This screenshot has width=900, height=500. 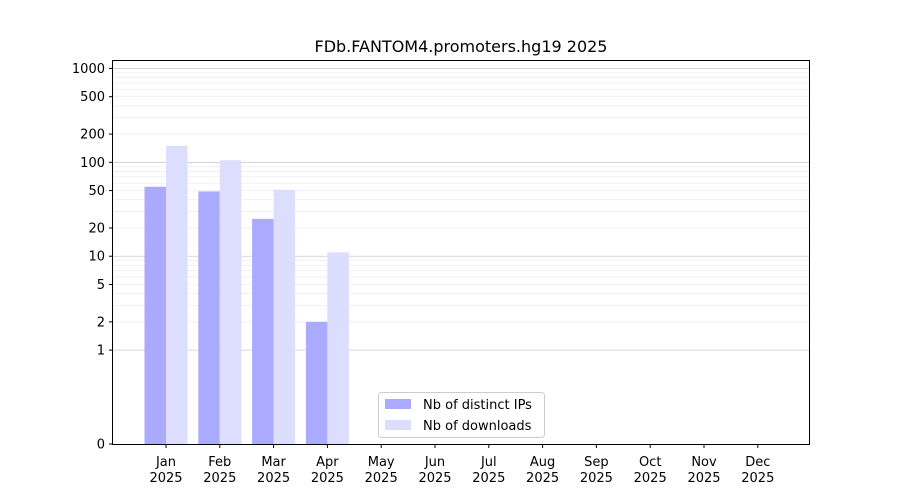 What do you see at coordinates (273, 470) in the screenshot?
I see `x-tick-label: Mar 2025` at bounding box center [273, 470].